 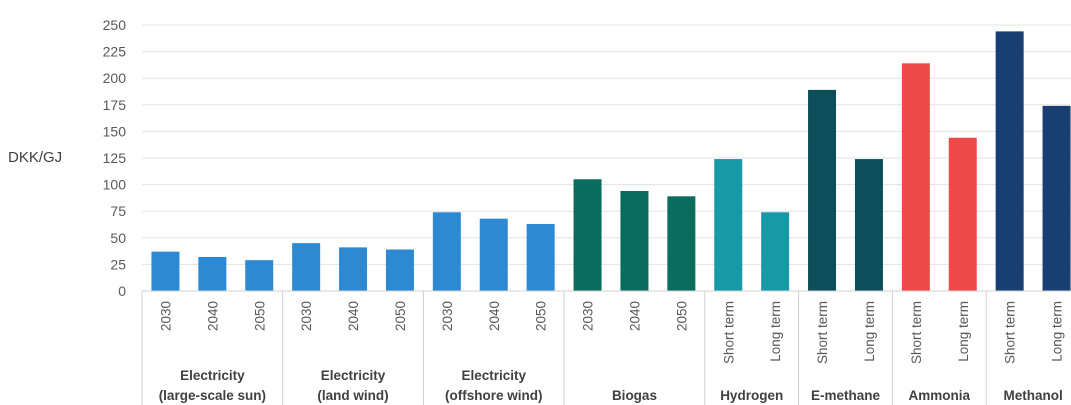 I want to click on y-tick-label: 50, so click(x=118, y=238).